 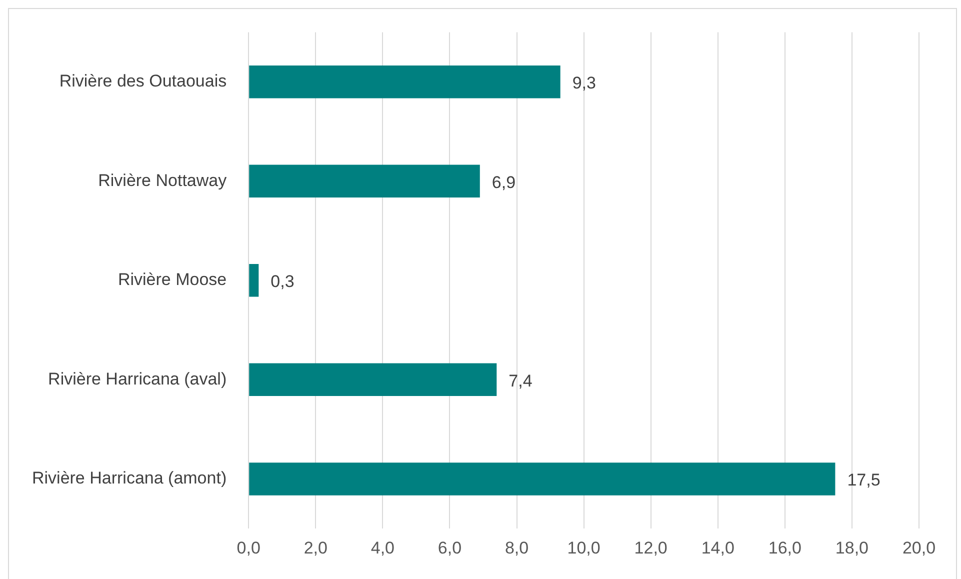 I want to click on data-label: 0,3, so click(x=282, y=282).